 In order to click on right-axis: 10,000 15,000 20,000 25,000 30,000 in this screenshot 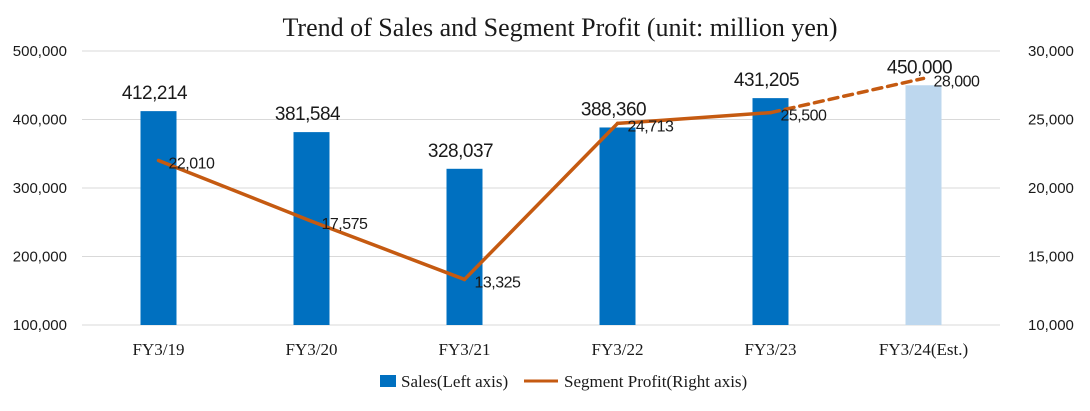, I will do `click(1051, 188)`.